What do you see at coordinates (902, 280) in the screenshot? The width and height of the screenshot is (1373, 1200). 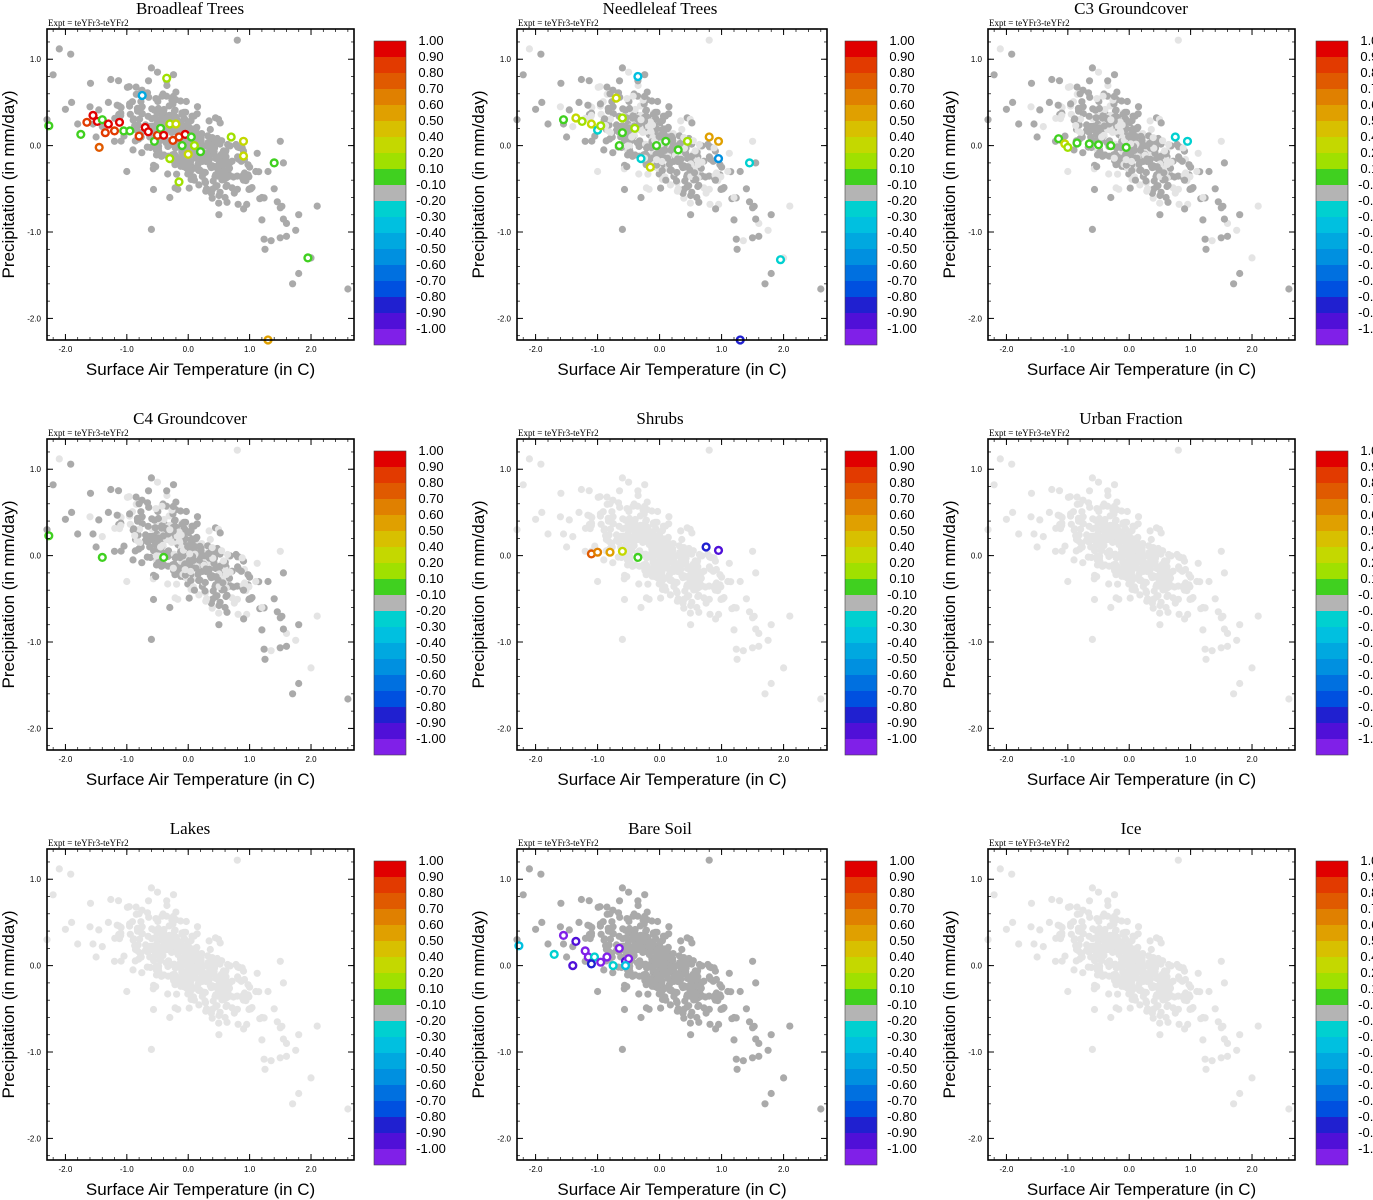 I see `colorbar-label: -0.70` at bounding box center [902, 280].